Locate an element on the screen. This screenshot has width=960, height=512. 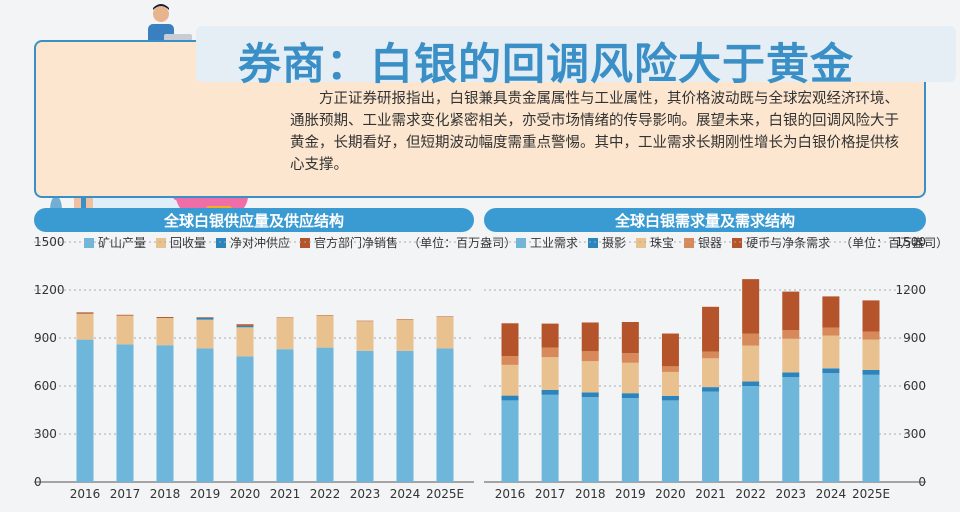
title-banner is located at coordinates (576, 54).